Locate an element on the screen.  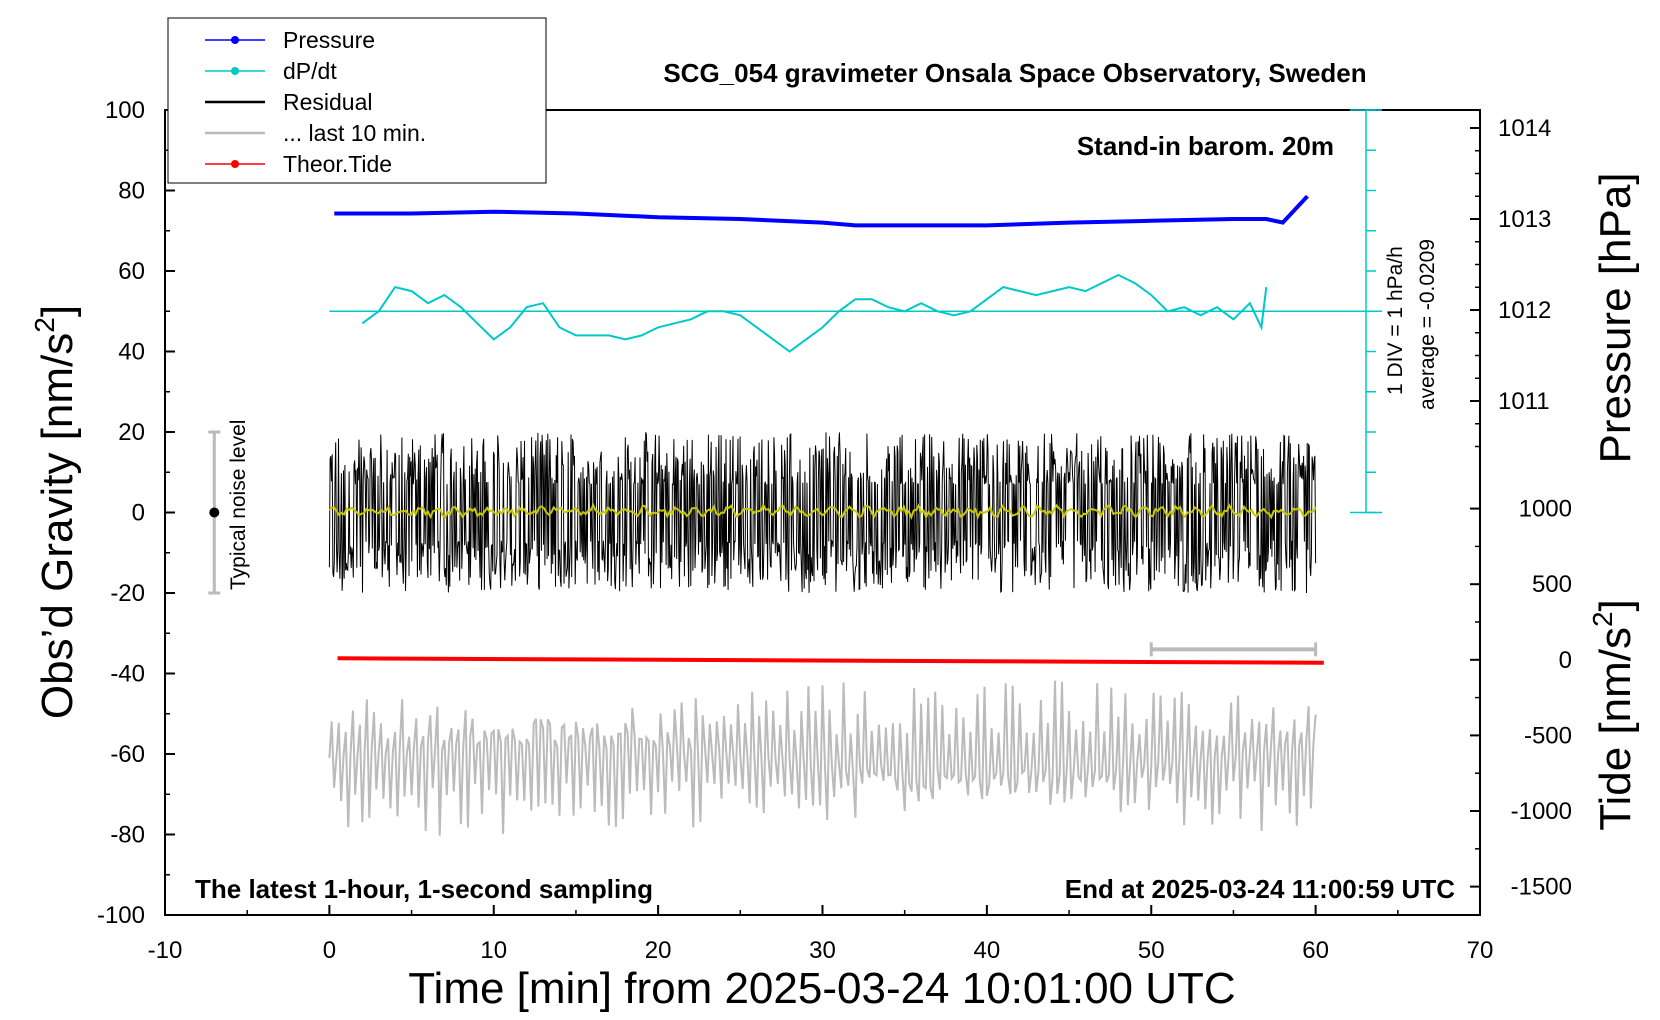
legend-label: Theor.Tide is located at coordinates (337, 164).